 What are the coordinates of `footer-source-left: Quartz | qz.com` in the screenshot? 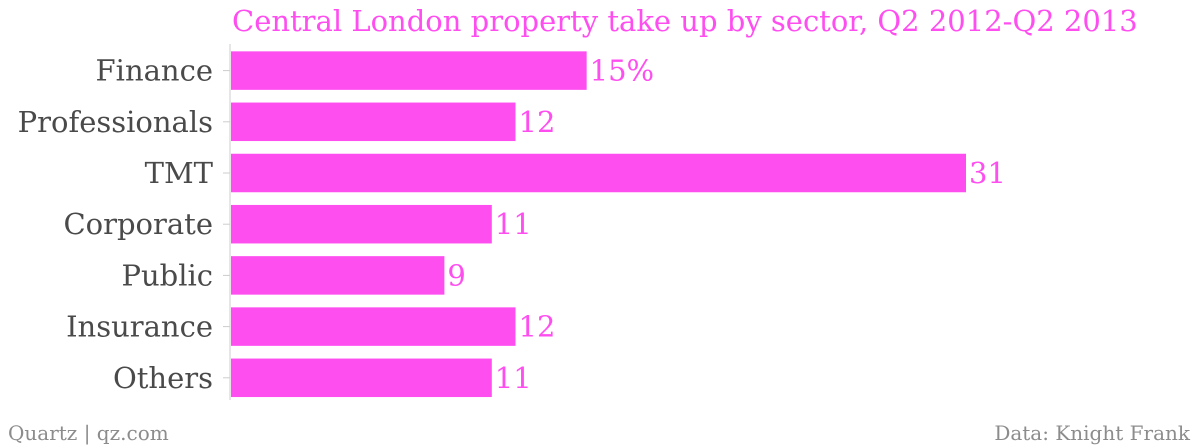 It's located at (88, 433).